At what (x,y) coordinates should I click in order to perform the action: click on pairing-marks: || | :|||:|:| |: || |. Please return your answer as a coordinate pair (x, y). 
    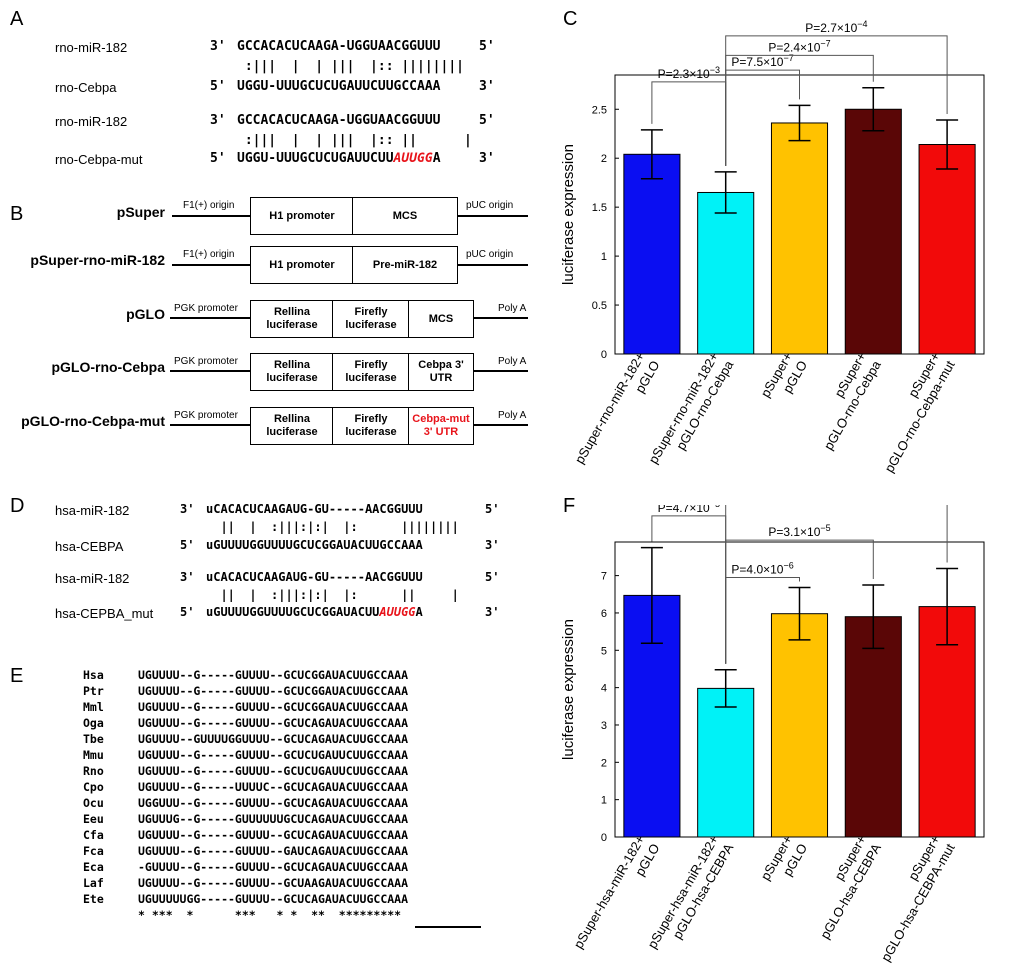
    Looking at the image, I should click on (332, 595).